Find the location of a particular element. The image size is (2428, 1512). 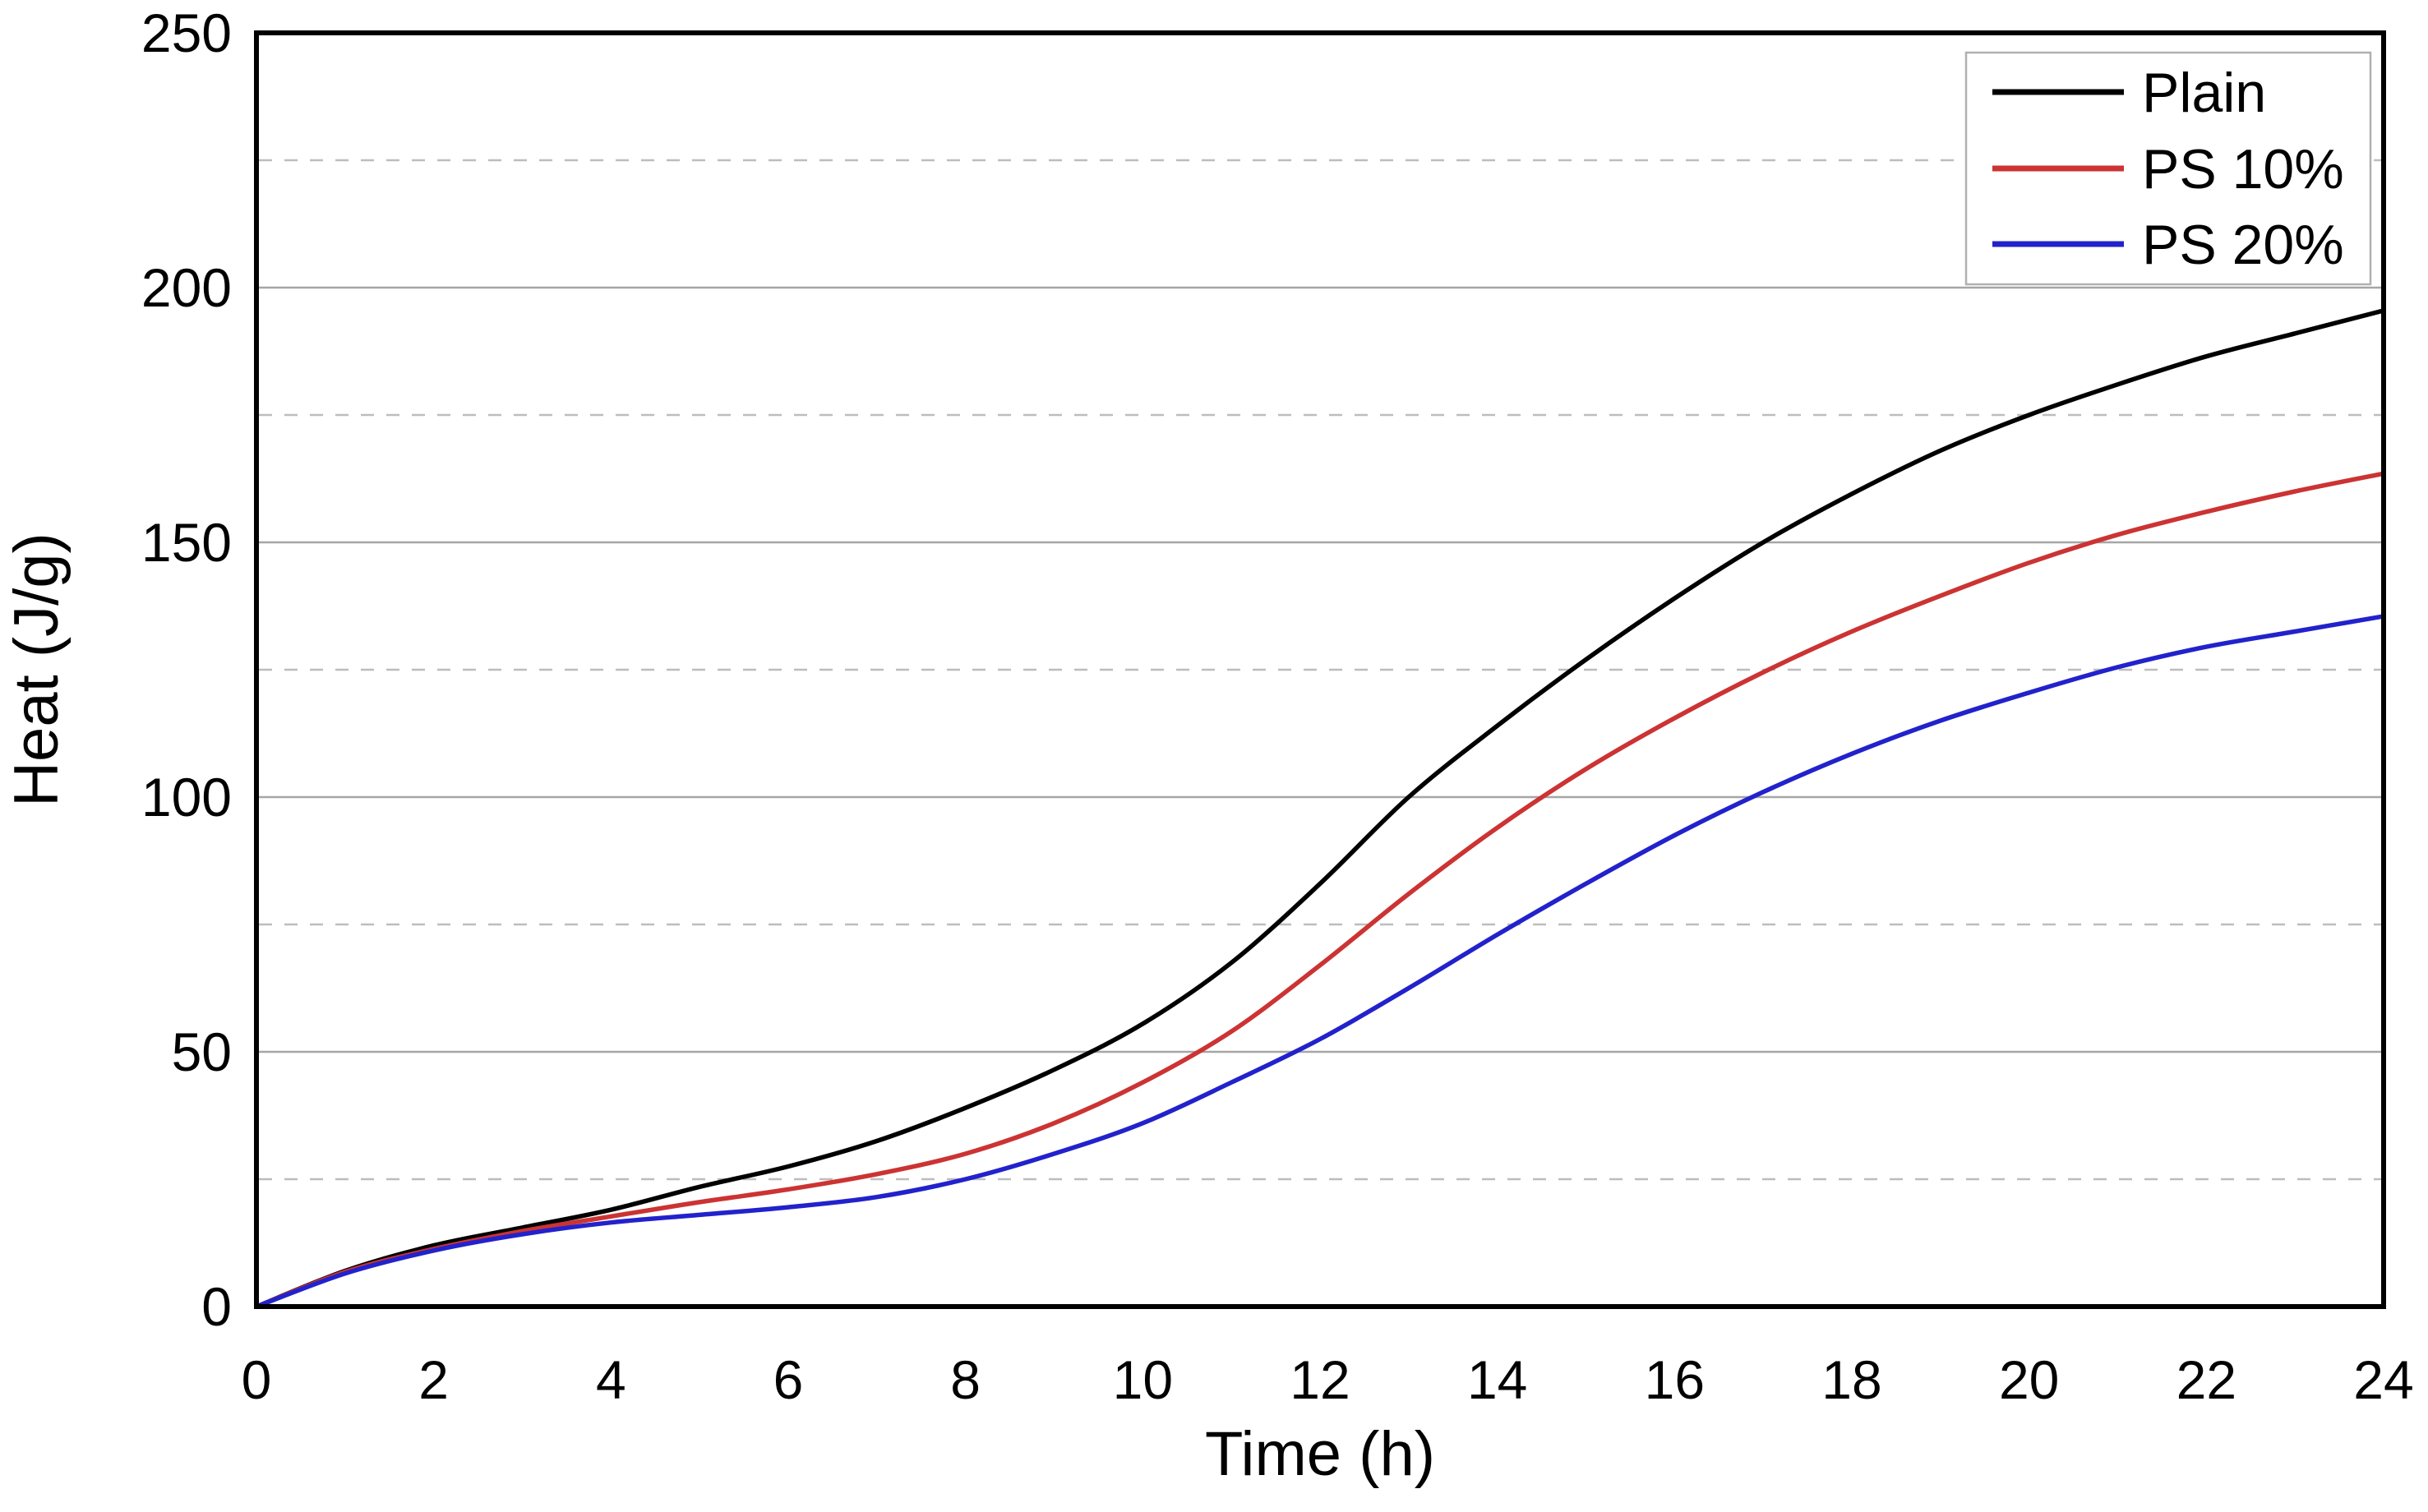

y-tick-label-0: 0 is located at coordinates (216, 1306).